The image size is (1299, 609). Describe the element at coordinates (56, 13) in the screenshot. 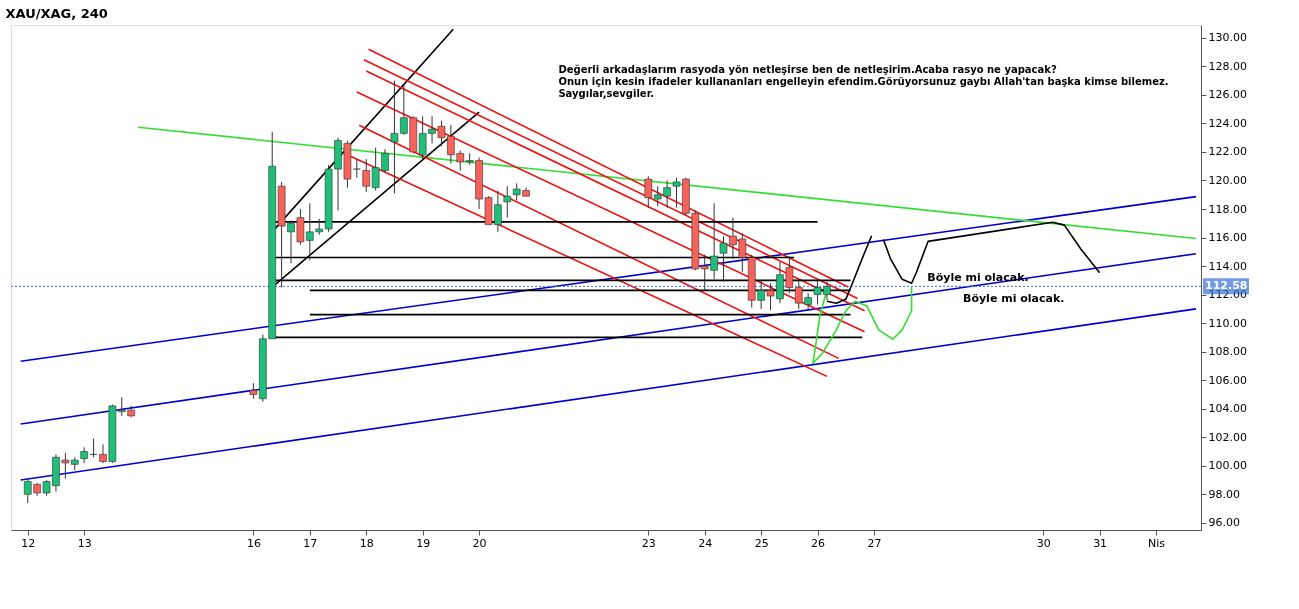

I see `chart-title: XAU/XAG, 240` at that location.